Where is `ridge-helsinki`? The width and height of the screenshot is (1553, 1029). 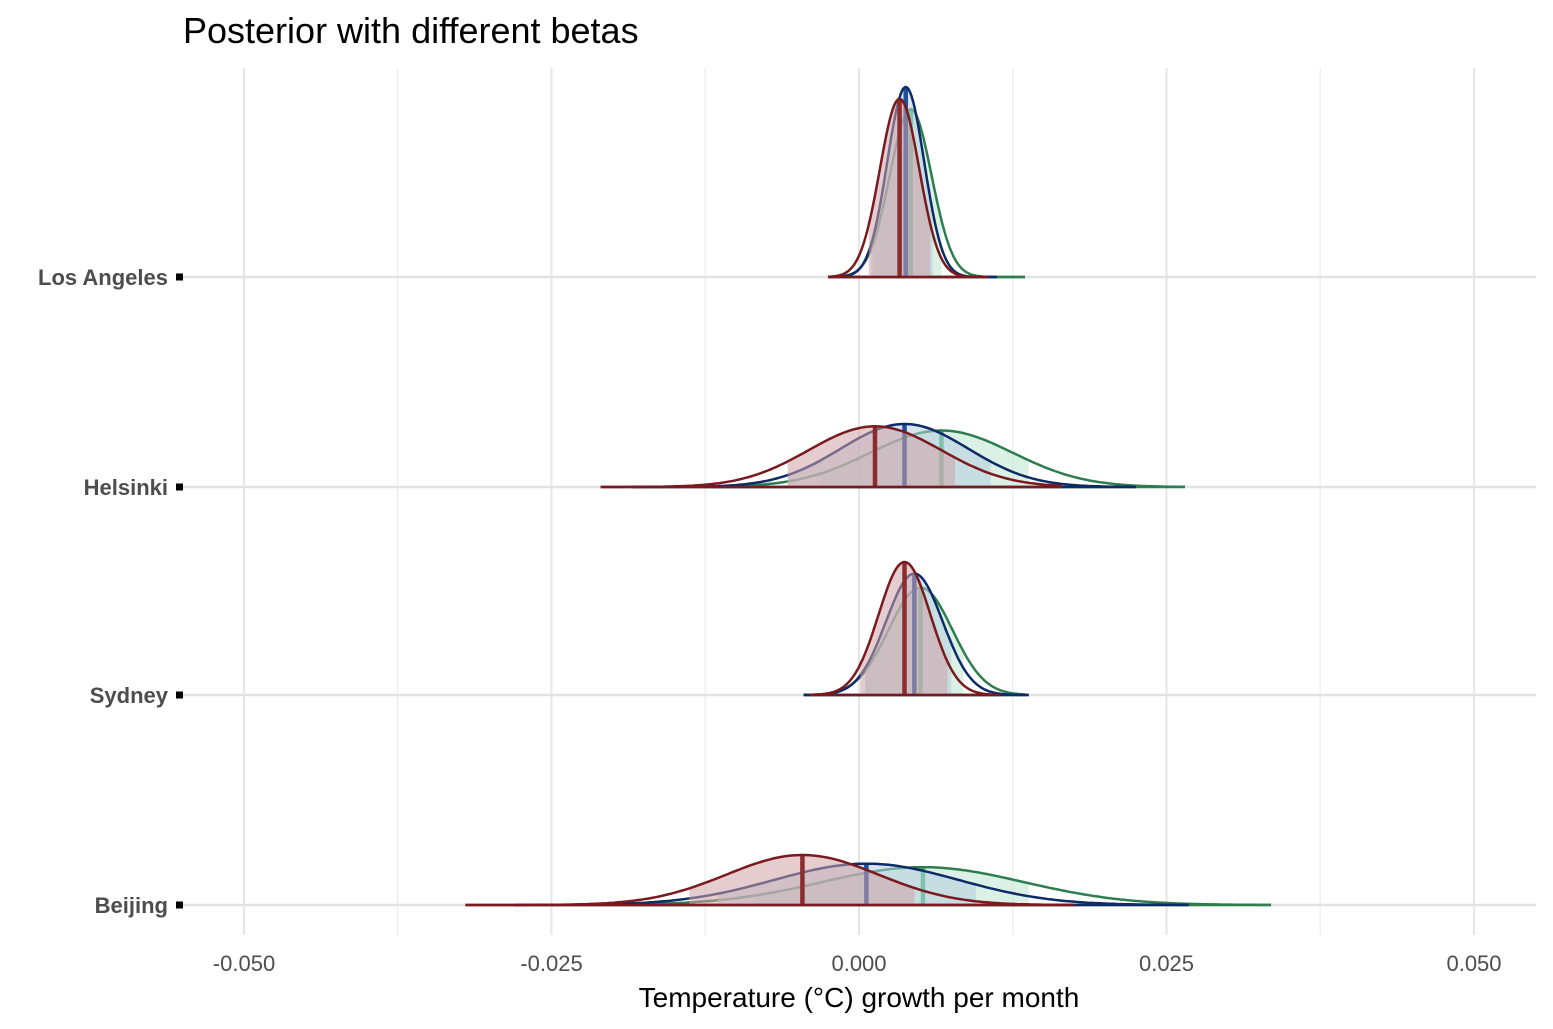 ridge-helsinki is located at coordinates (892, 455).